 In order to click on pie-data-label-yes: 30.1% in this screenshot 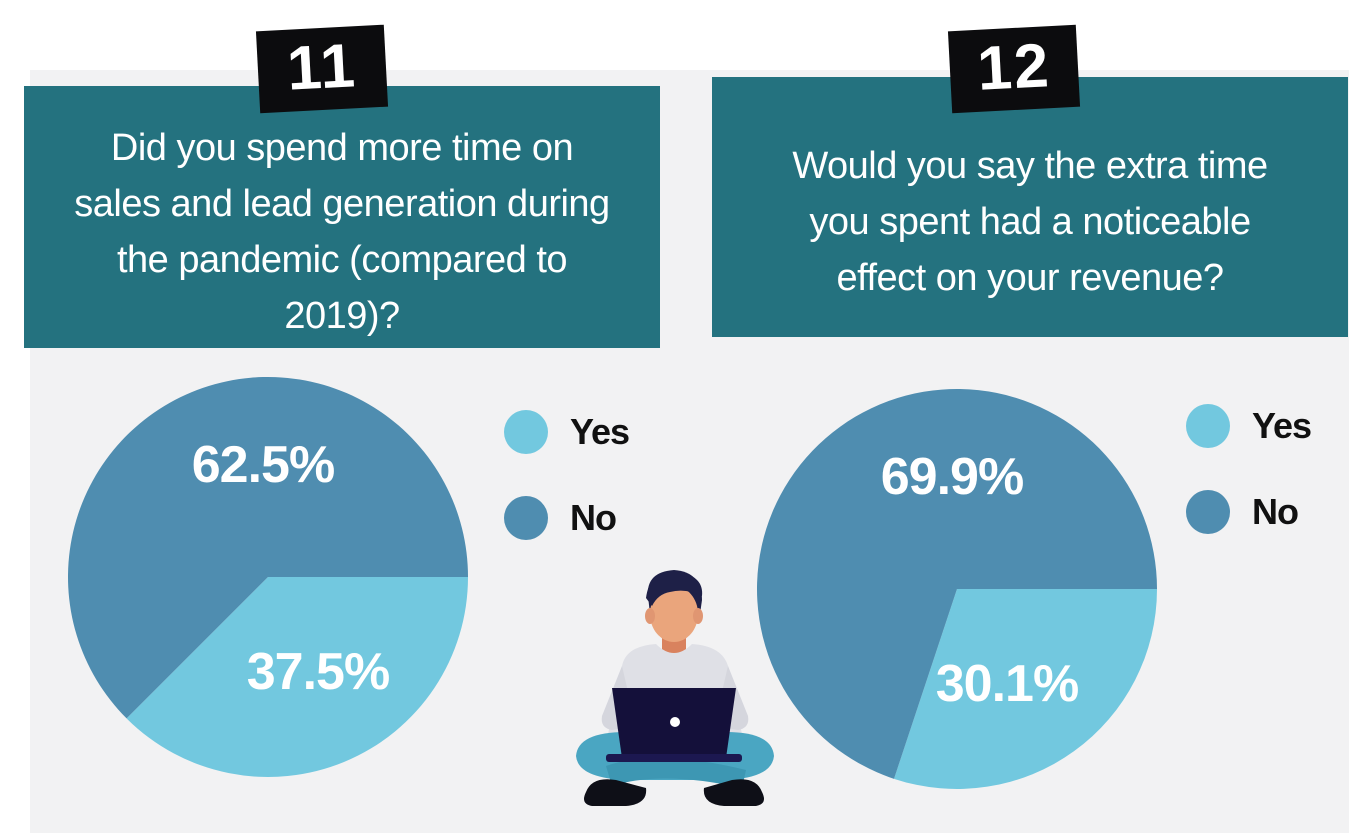, I will do `click(1007, 684)`.